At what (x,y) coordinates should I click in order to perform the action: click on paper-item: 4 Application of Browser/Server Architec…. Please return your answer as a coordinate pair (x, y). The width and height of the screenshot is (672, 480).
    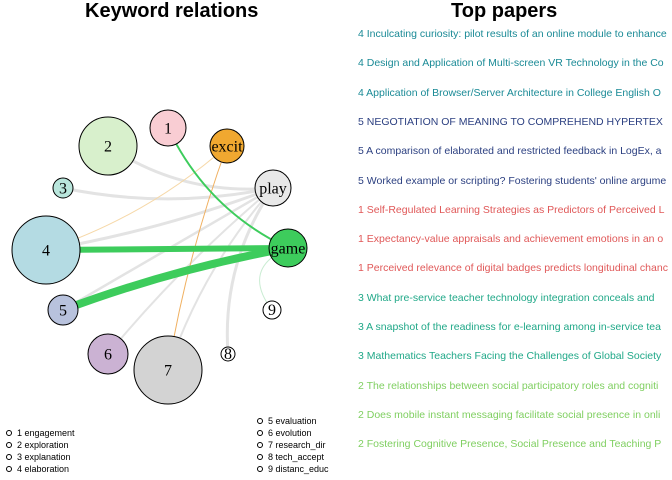
    Looking at the image, I should click on (509, 92).